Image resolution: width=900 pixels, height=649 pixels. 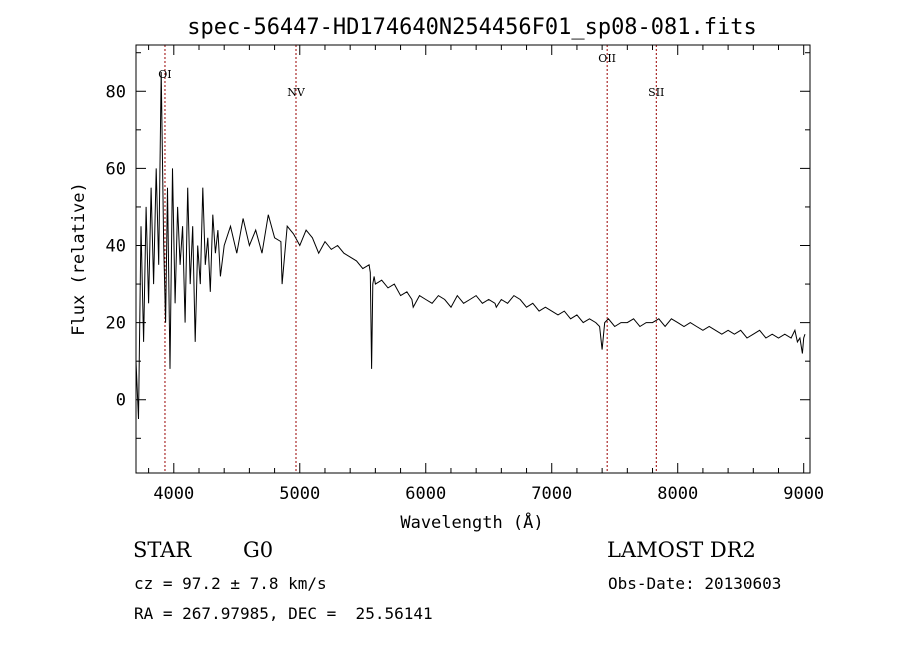 I want to click on x-tick-label: 4000, so click(x=173, y=494).